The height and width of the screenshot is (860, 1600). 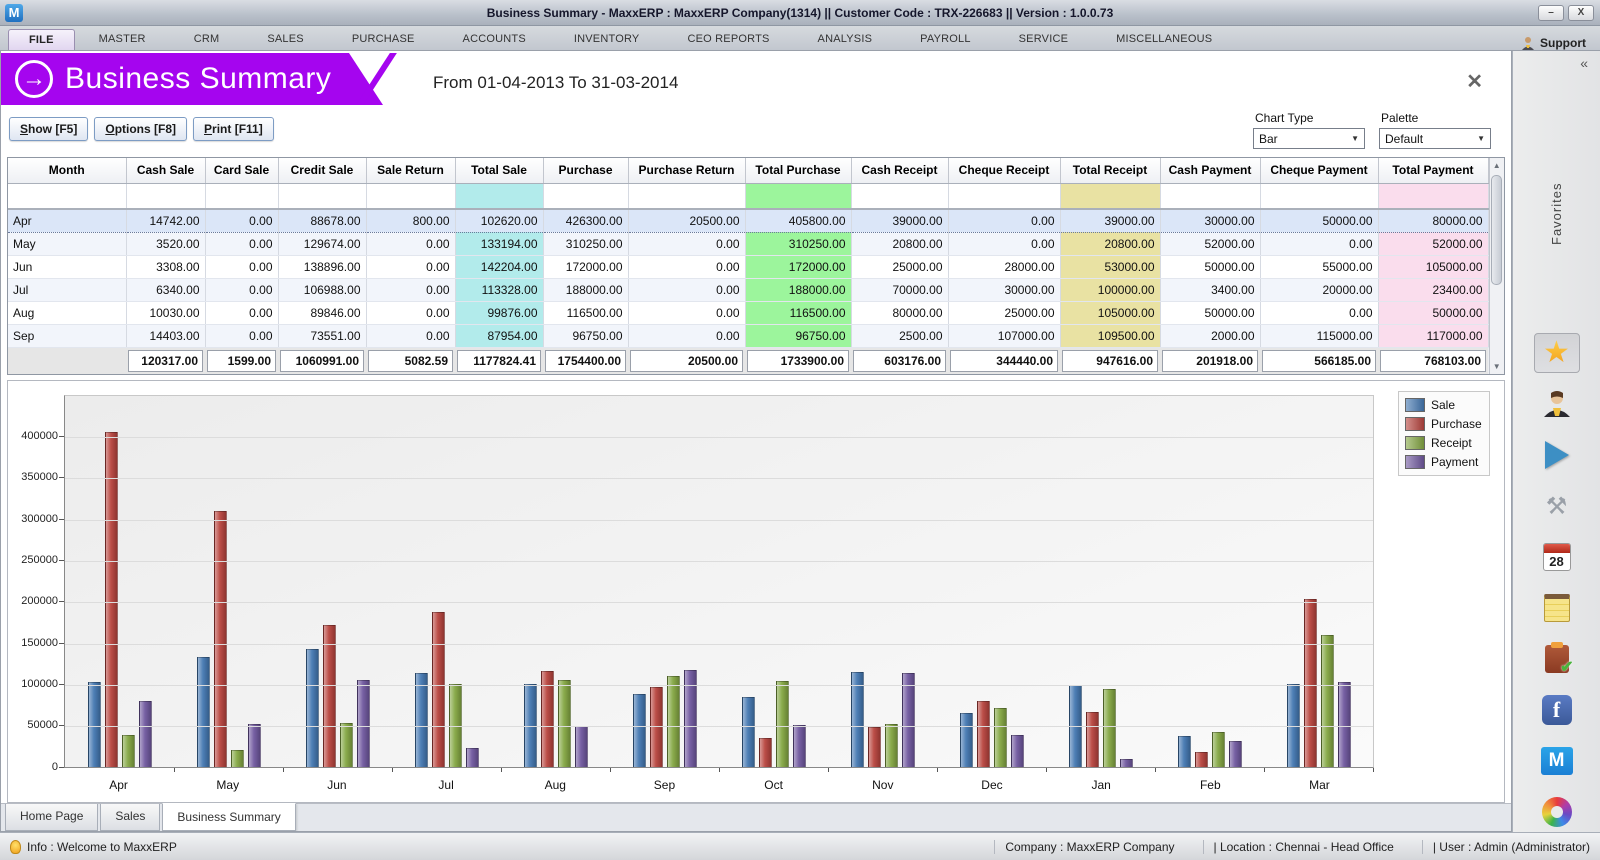 I want to click on column-header-total-sale: Total Sale, so click(x=499, y=171).